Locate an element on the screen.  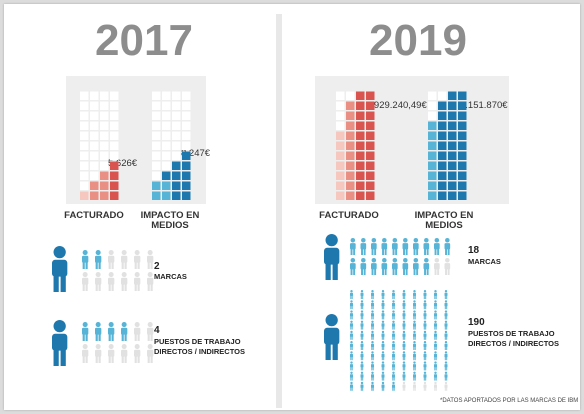
facturado-2017-label: FACTURADO is located at coordinates (94, 215).